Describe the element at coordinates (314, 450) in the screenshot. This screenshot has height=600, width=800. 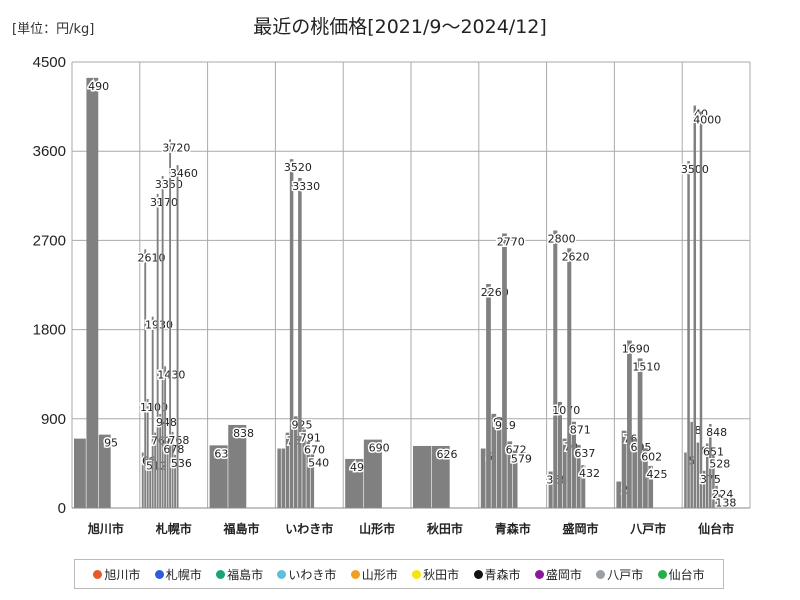
I see `data-label: 670` at that location.